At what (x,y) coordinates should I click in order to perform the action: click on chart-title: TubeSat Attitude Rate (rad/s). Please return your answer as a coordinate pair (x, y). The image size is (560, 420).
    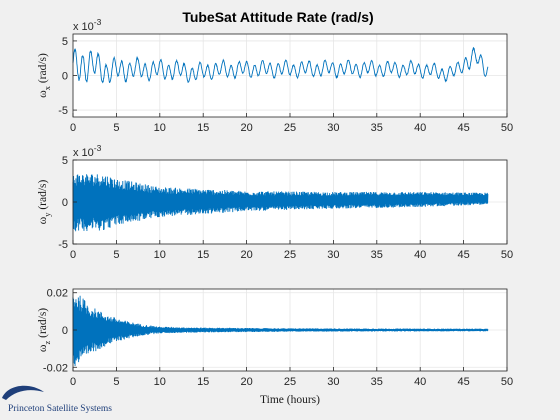
    Looking at the image, I should click on (277, 17).